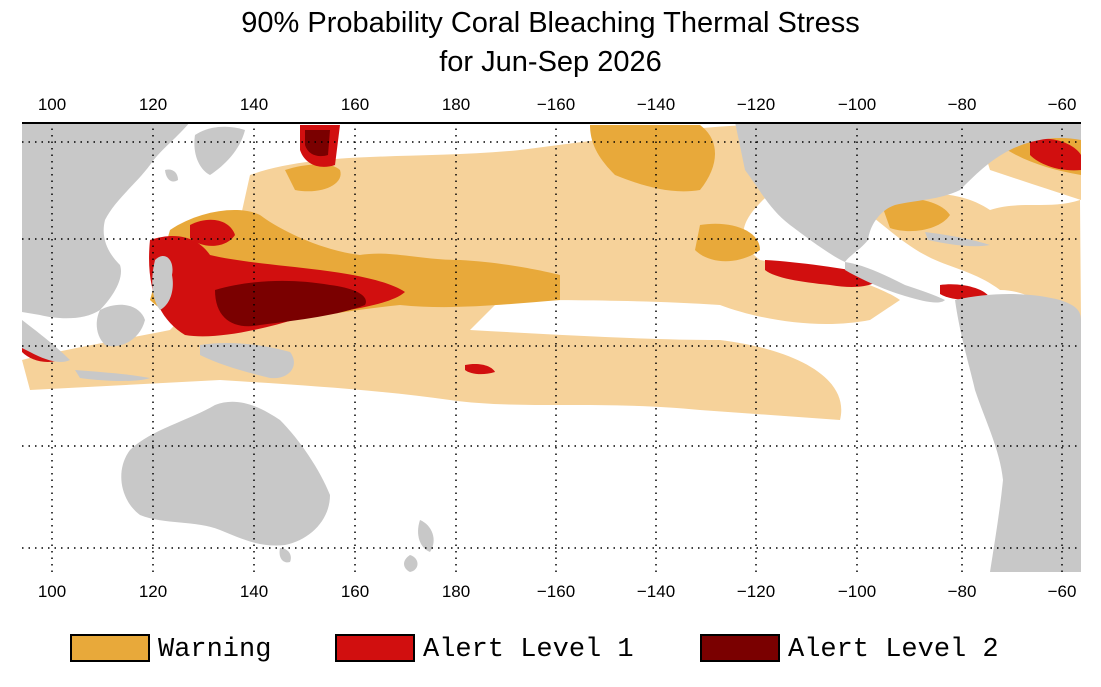  Describe the element at coordinates (857, 104) in the screenshot. I see `top-longitude-label: −100` at that location.